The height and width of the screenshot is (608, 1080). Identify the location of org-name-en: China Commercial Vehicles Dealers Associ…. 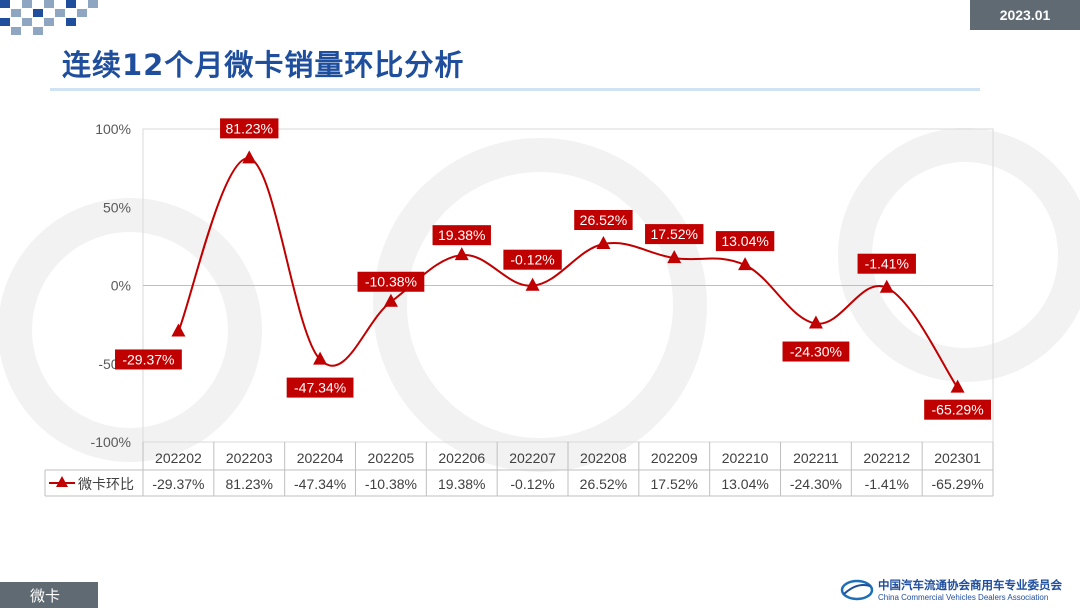
(963, 597).